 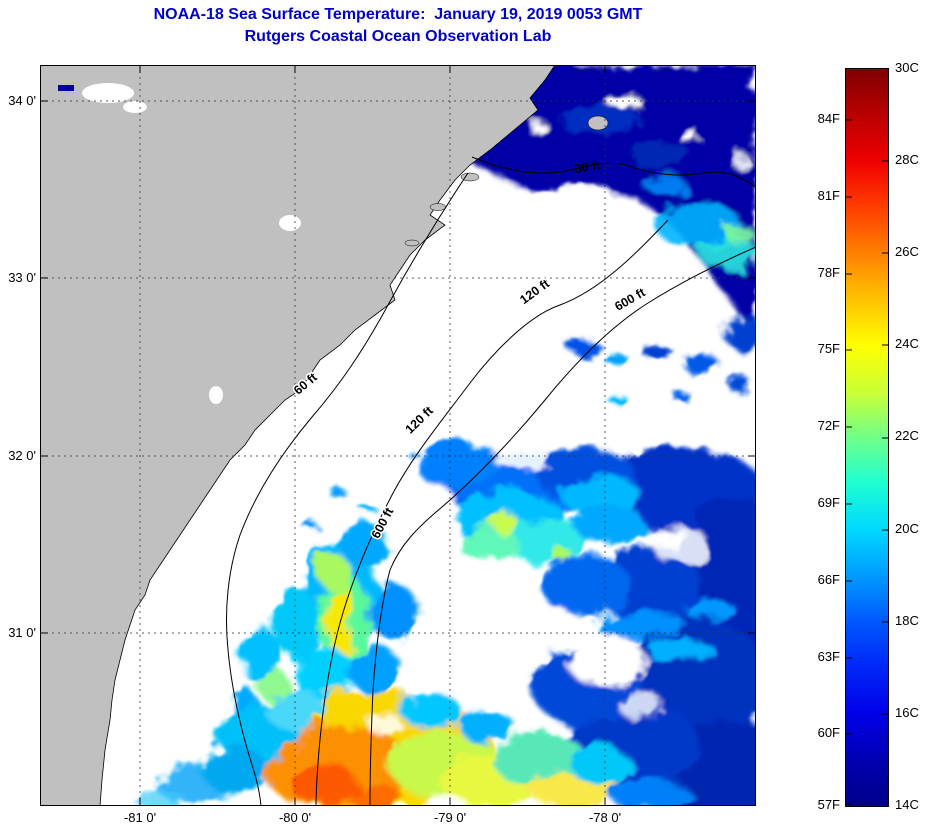 What do you see at coordinates (828, 502) in the screenshot?
I see `colorbar-f-label: 69F` at bounding box center [828, 502].